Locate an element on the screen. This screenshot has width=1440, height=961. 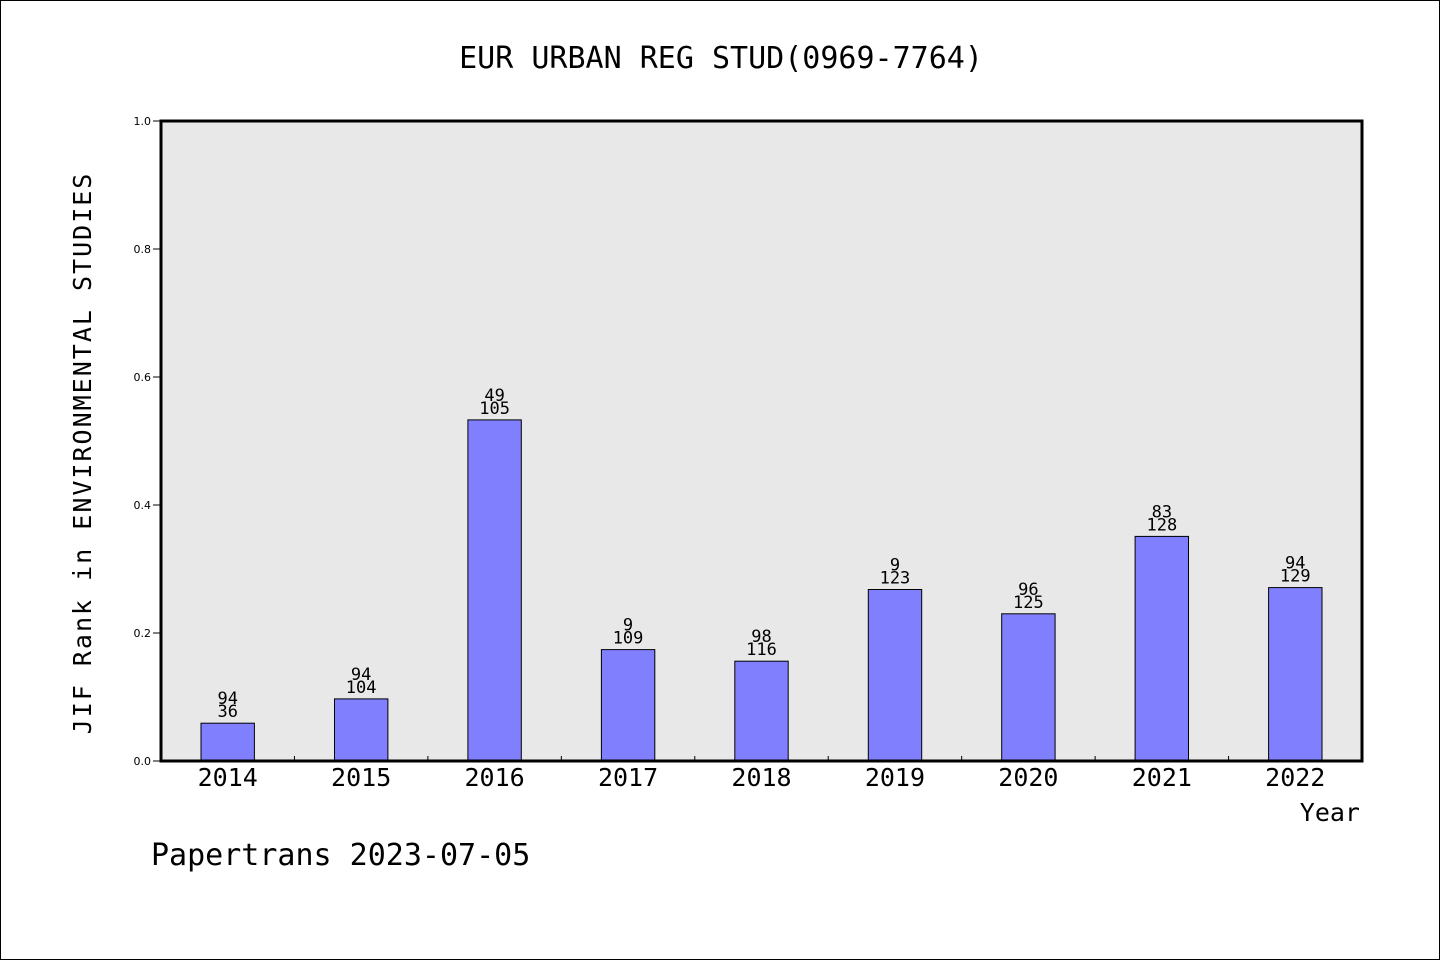
data-label-top-2018: 98 is located at coordinates (761, 637).